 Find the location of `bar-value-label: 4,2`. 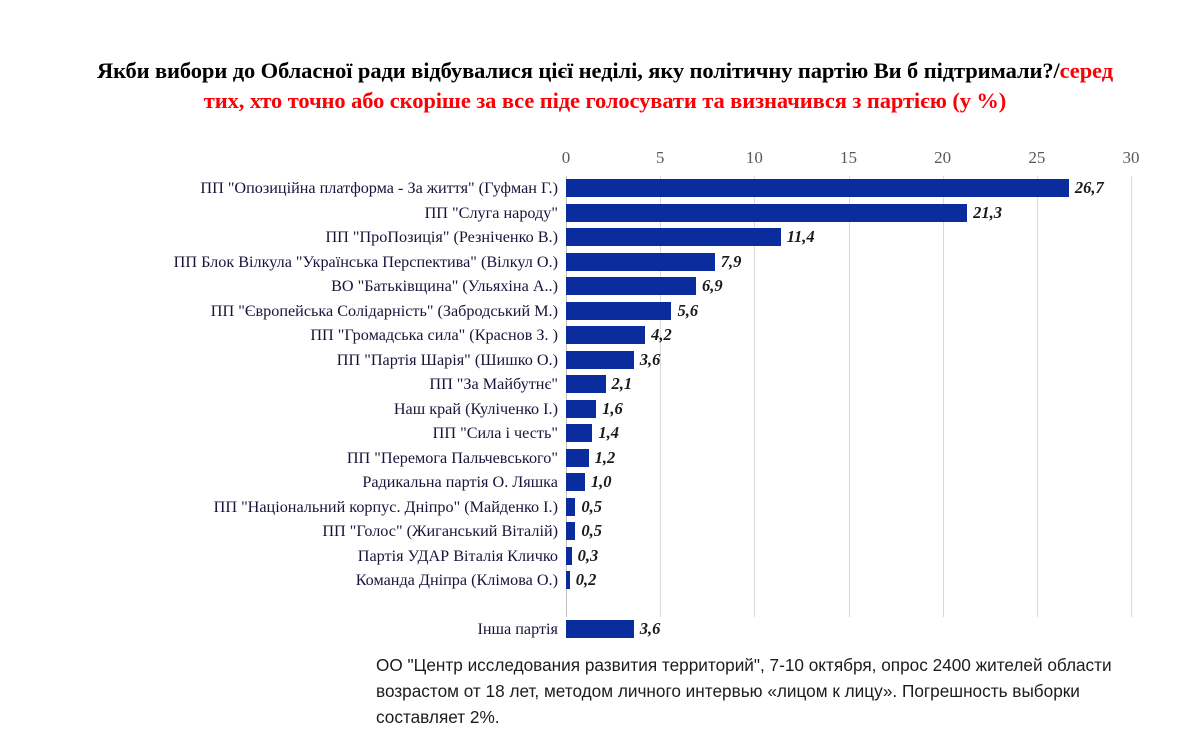

bar-value-label: 4,2 is located at coordinates (661, 334).